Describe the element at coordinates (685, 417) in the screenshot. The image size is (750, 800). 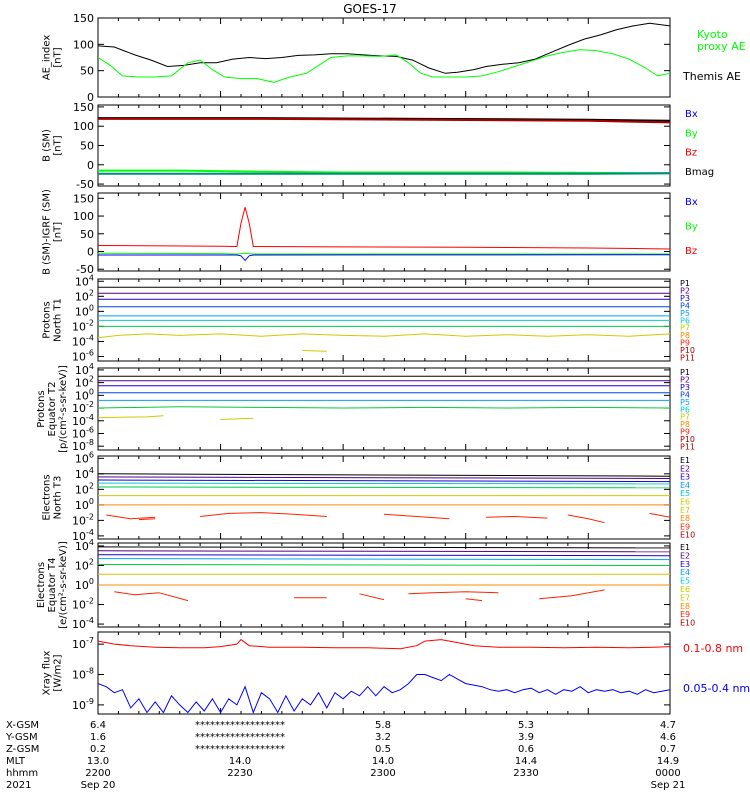
I see `legend-entry: P7` at that location.